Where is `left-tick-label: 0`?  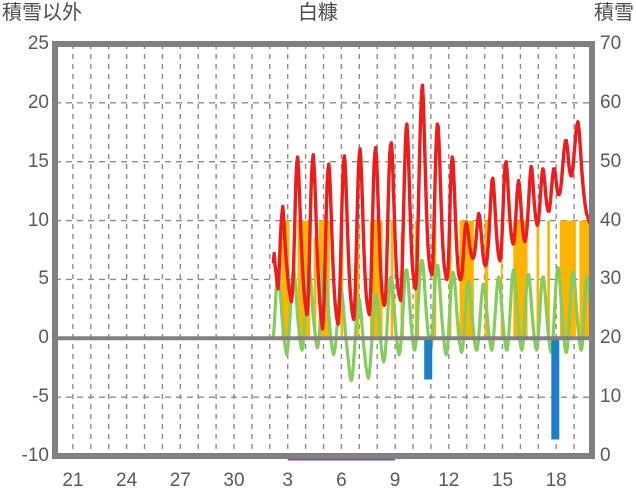 left-tick-label: 0 is located at coordinates (43, 338).